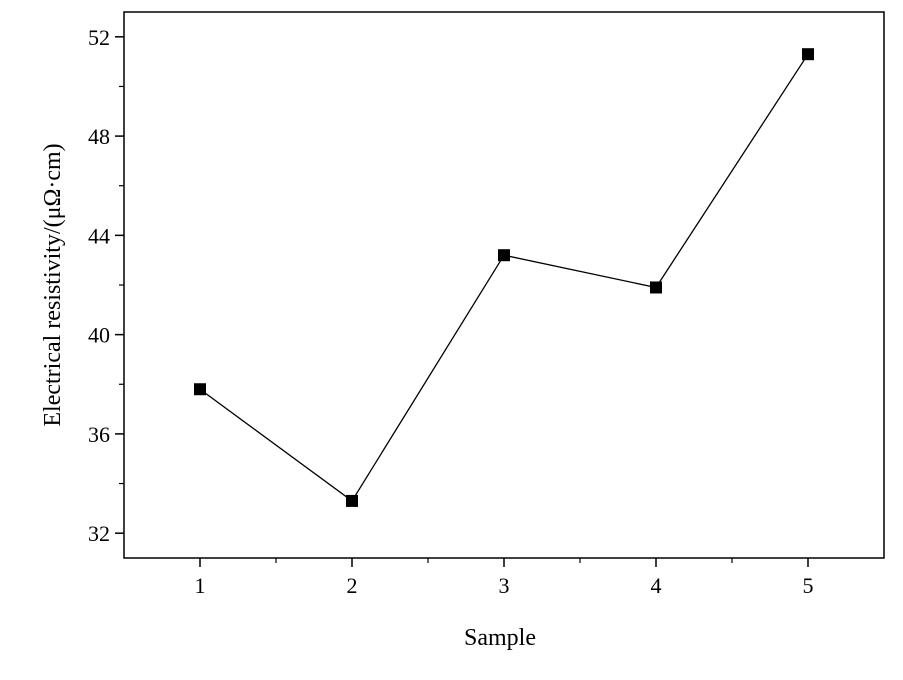 The height and width of the screenshot is (680, 903). Describe the element at coordinates (106, 285) in the screenshot. I see `y-axis-ticks: 32 36 40 44 48 52` at that location.